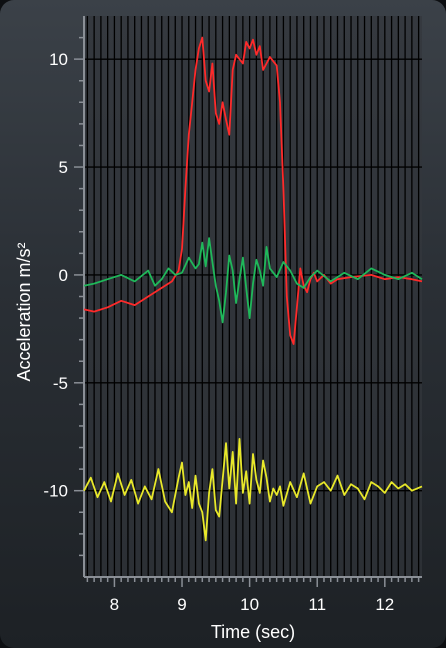  What do you see at coordinates (24, 311) in the screenshot?
I see `y-axis-label: Acceleration m/s²` at bounding box center [24, 311].